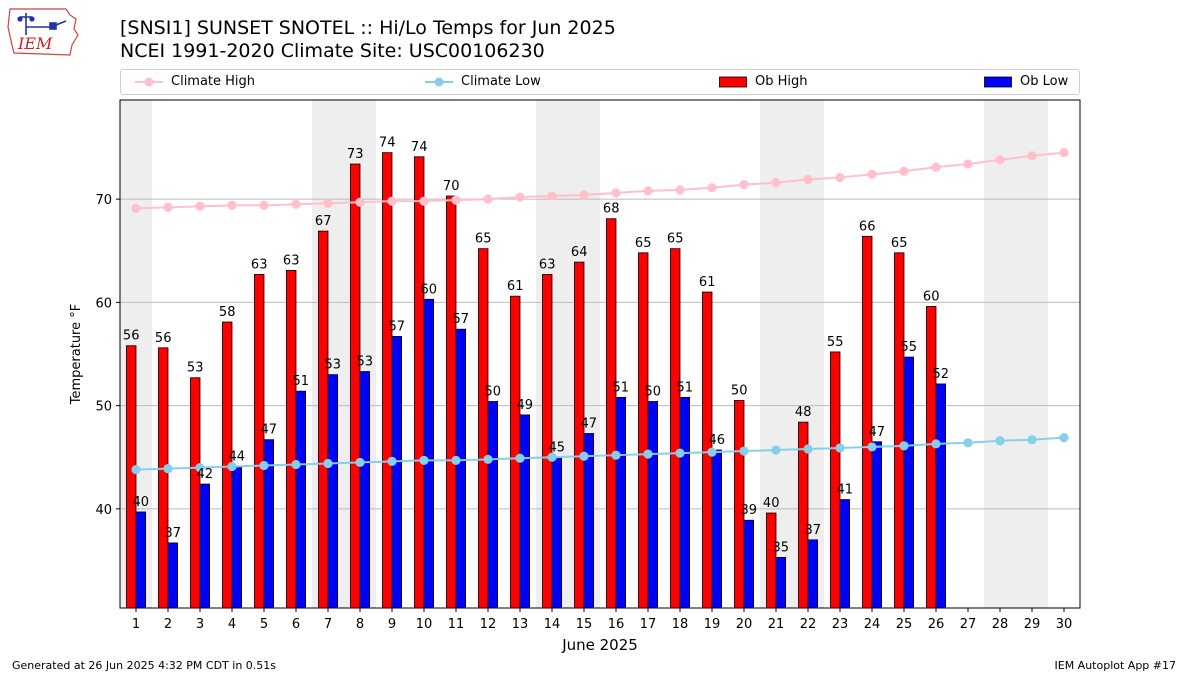 This screenshot has width=1200, height=675. Describe the element at coordinates (392, 624) in the screenshot. I see `x-tick-label: 9` at that location.